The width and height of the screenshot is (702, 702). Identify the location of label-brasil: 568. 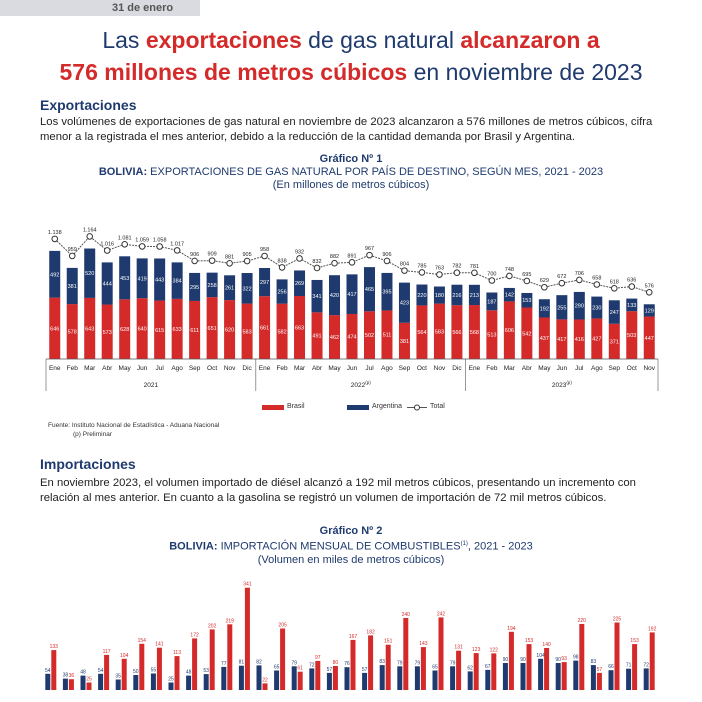
(474, 333).